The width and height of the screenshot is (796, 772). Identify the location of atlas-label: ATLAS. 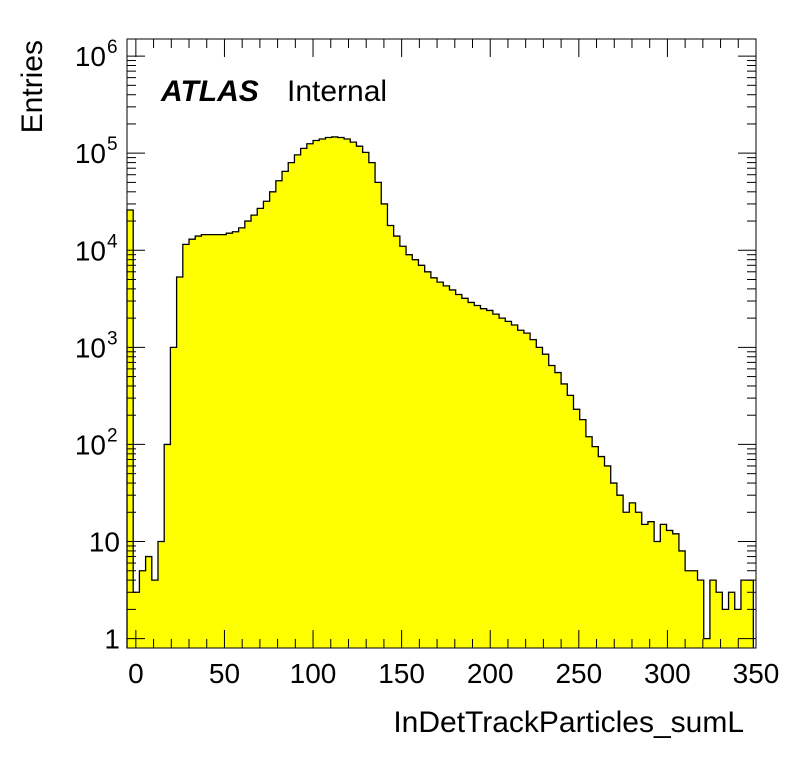
(209, 91).